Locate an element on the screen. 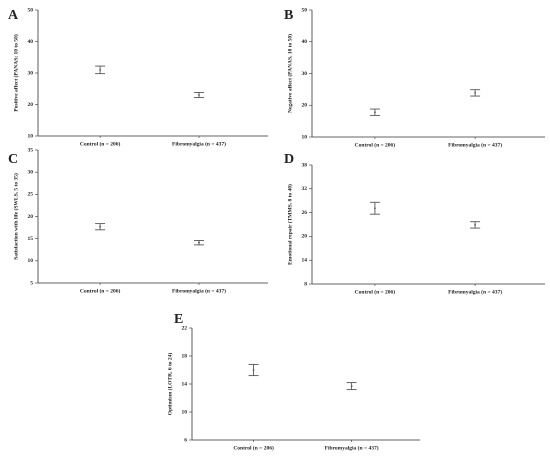 The image size is (550, 456). y-axis-label: Negative affect (PANAS, 10 to 50) is located at coordinates (289, 73).